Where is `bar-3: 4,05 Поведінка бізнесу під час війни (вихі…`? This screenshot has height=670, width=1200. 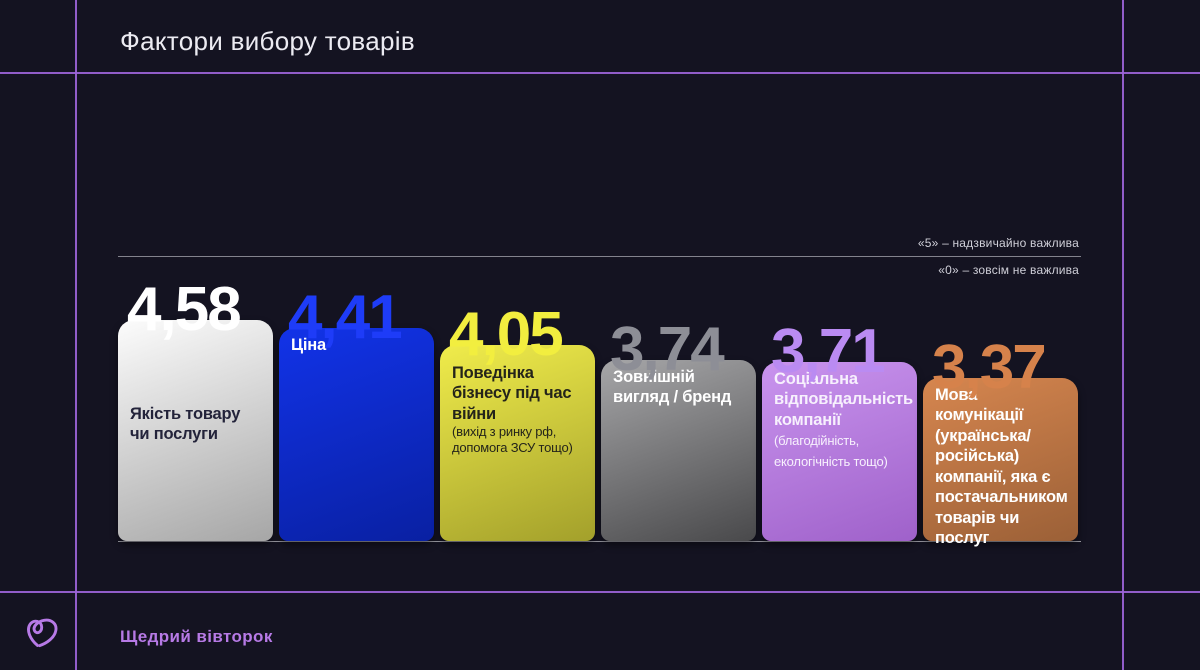
bar-3: 4,05 Поведінка бізнесу під час війни (вихі… is located at coordinates (517, 422).